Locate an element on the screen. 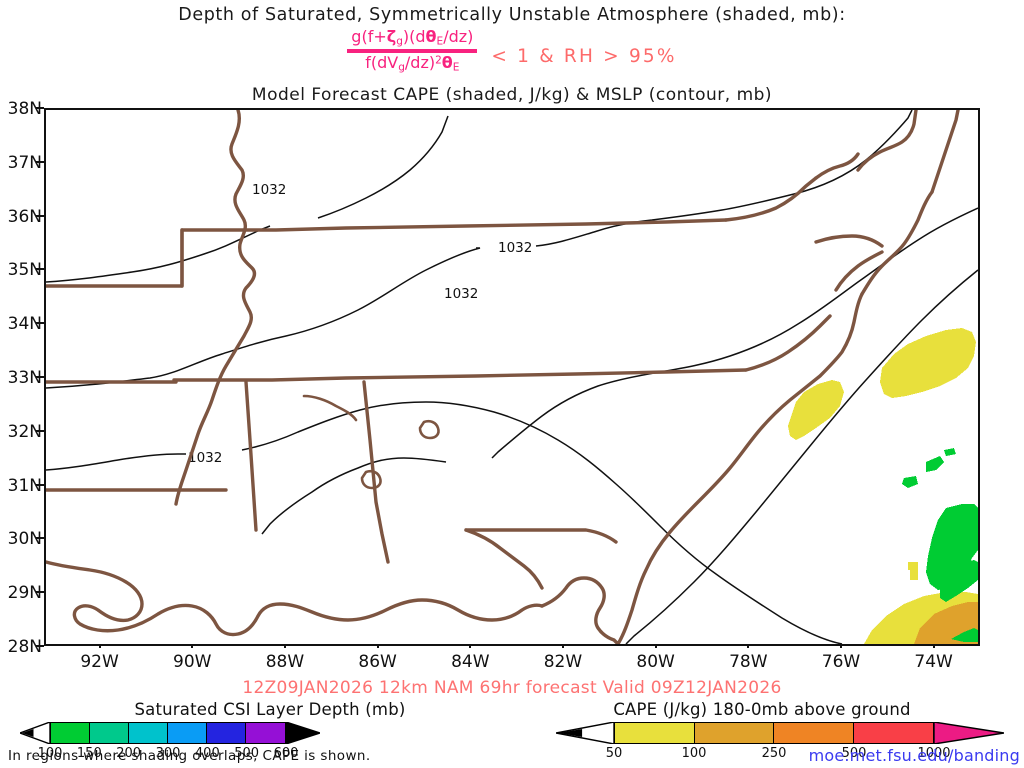 Image resolution: width=1024 pixels, height=768 pixels. cape-colorbar: 50 100 250 500 1000 is located at coordinates (780, 741).